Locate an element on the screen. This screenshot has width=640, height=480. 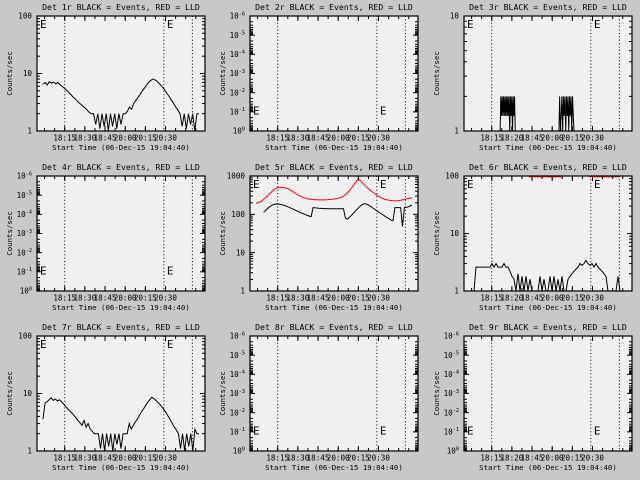
series-lld is located at coordinates (334, 191).